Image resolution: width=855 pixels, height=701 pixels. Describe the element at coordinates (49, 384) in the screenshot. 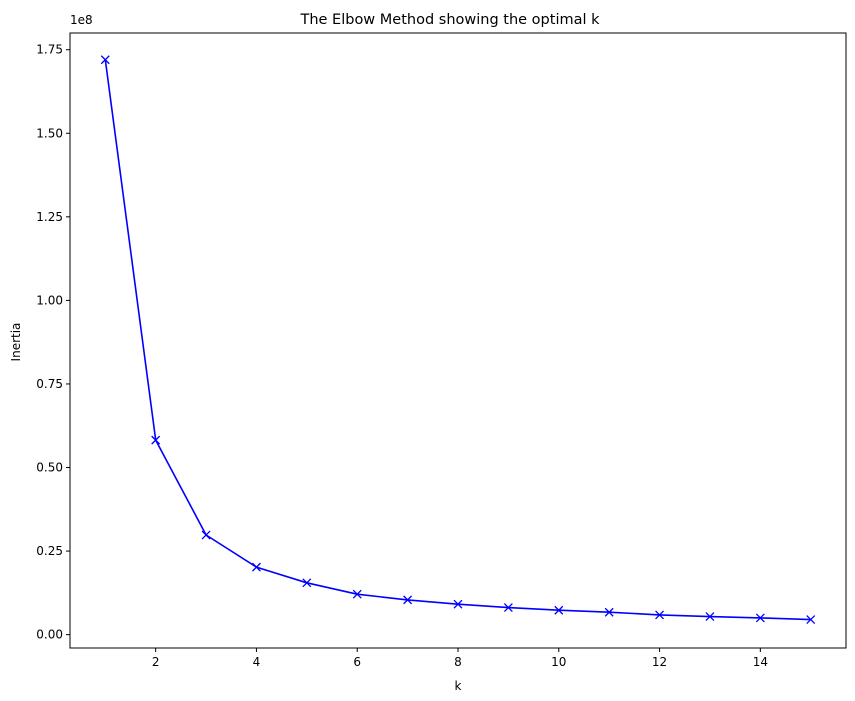

I see `y-tick-label: 0.75` at that location.